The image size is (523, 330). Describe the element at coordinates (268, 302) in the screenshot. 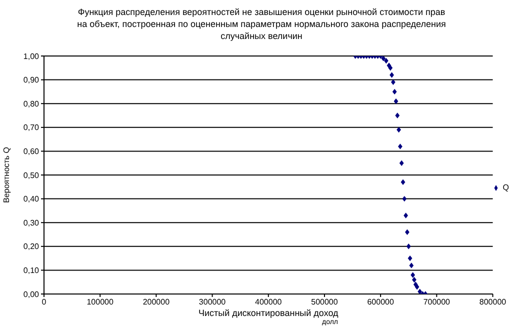

I see `x-tick-label: 400000` at that location.